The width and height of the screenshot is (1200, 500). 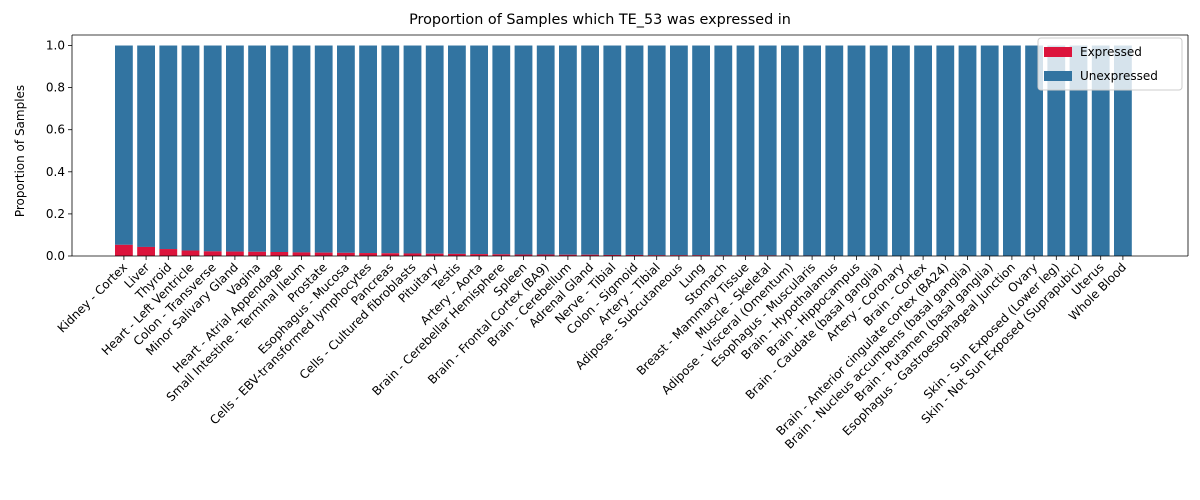 I want to click on legend-label-unexpressed: Unexpressed, so click(x=1119, y=76).